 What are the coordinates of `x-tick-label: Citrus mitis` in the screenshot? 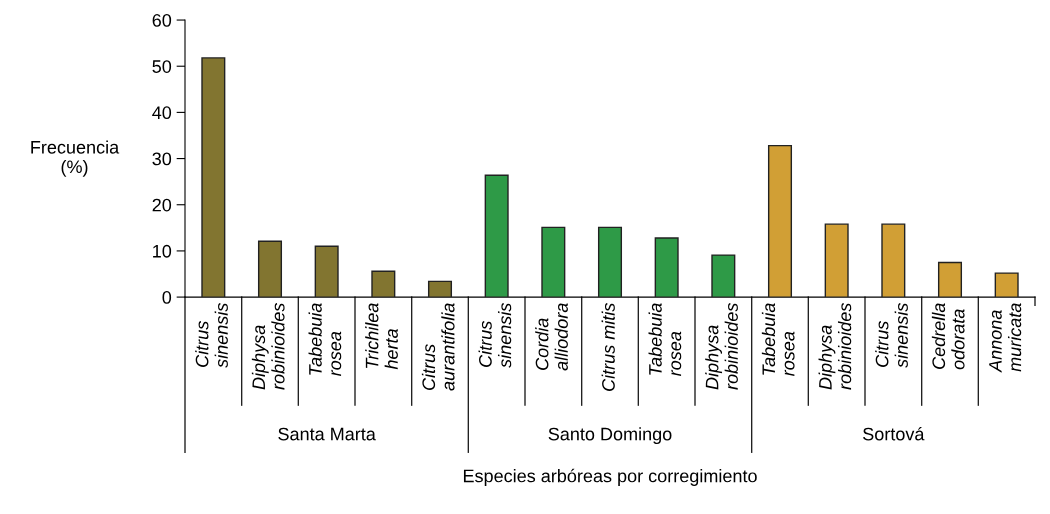 It's located at (608, 347).